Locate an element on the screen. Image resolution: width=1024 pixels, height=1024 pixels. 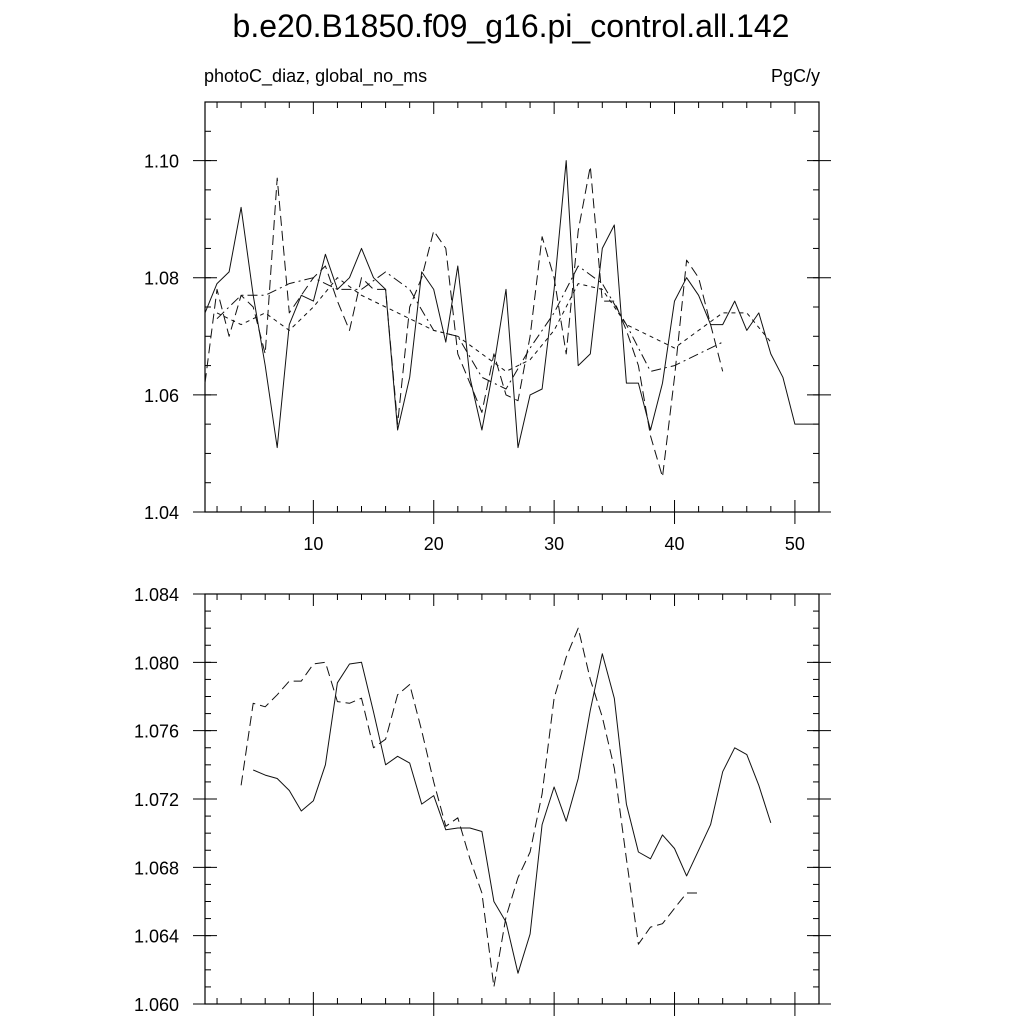
chart-title: b.e20.B1850.f09_g16.pi_control.all.142 is located at coordinates (511, 26).